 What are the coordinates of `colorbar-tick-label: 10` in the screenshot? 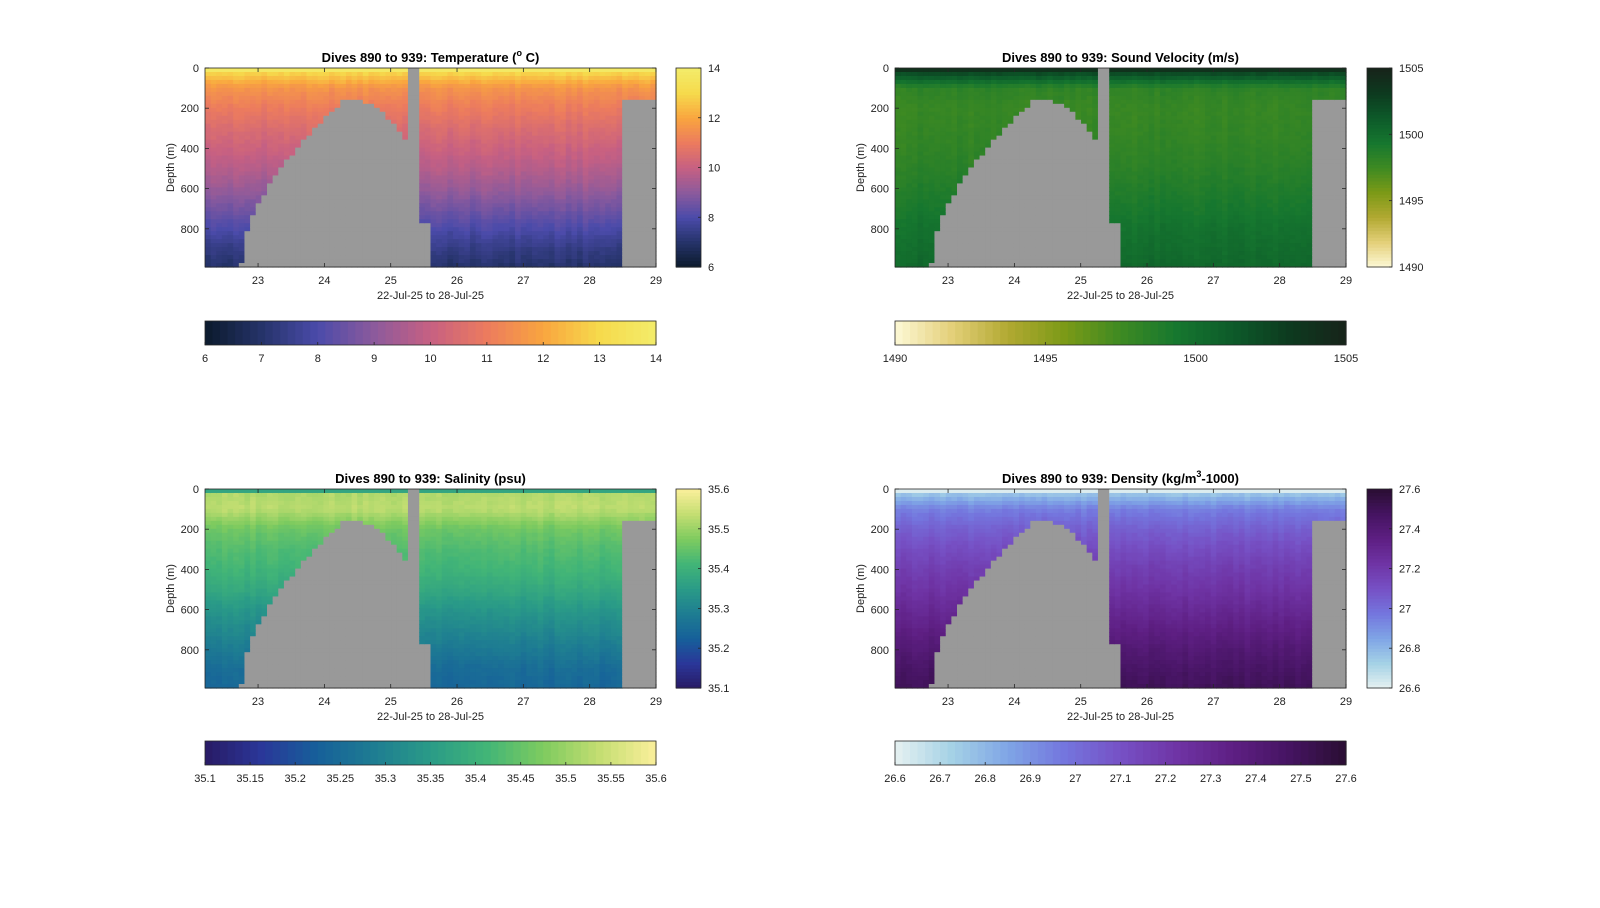 It's located at (714, 169).